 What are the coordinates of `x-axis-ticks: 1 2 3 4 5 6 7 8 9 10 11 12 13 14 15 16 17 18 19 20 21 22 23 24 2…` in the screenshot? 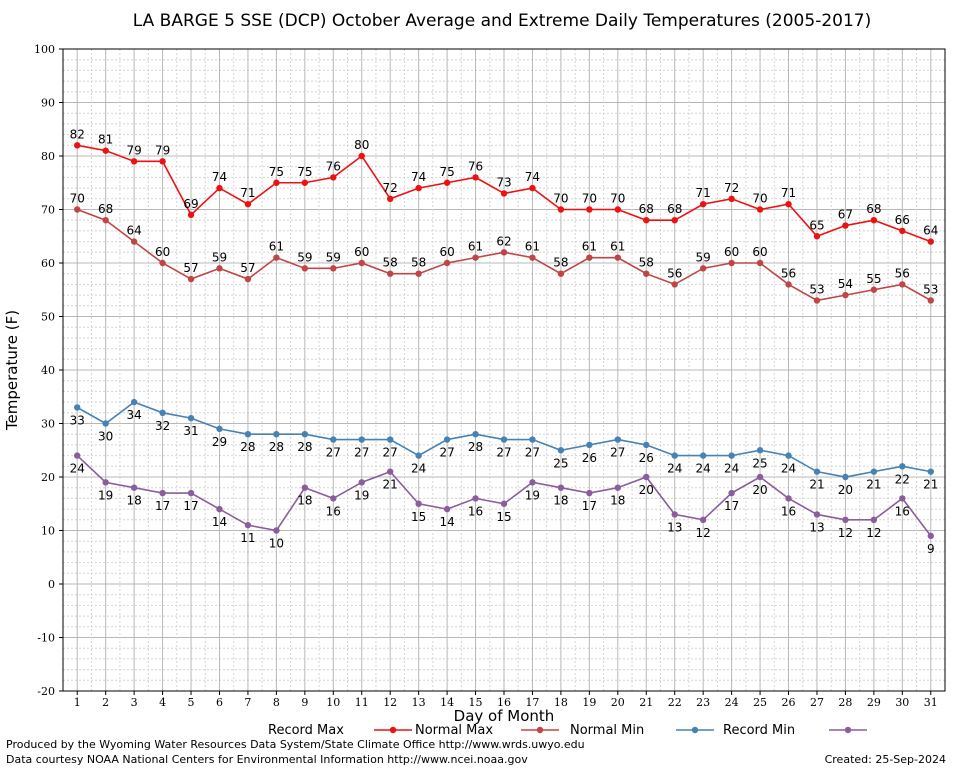 It's located at (506, 700).